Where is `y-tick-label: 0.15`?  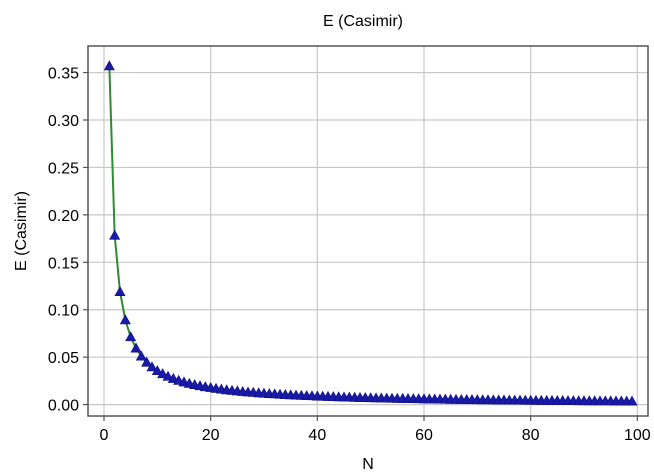
y-tick-label: 0.15 is located at coordinates (63, 263).